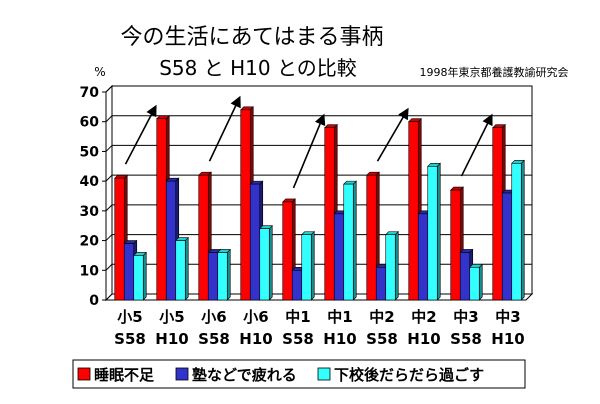 This screenshot has height=404, width=600. What do you see at coordinates (409, 375) in the screenshot?
I see `legend-label: 下校後だらだら過ごす` at bounding box center [409, 375].